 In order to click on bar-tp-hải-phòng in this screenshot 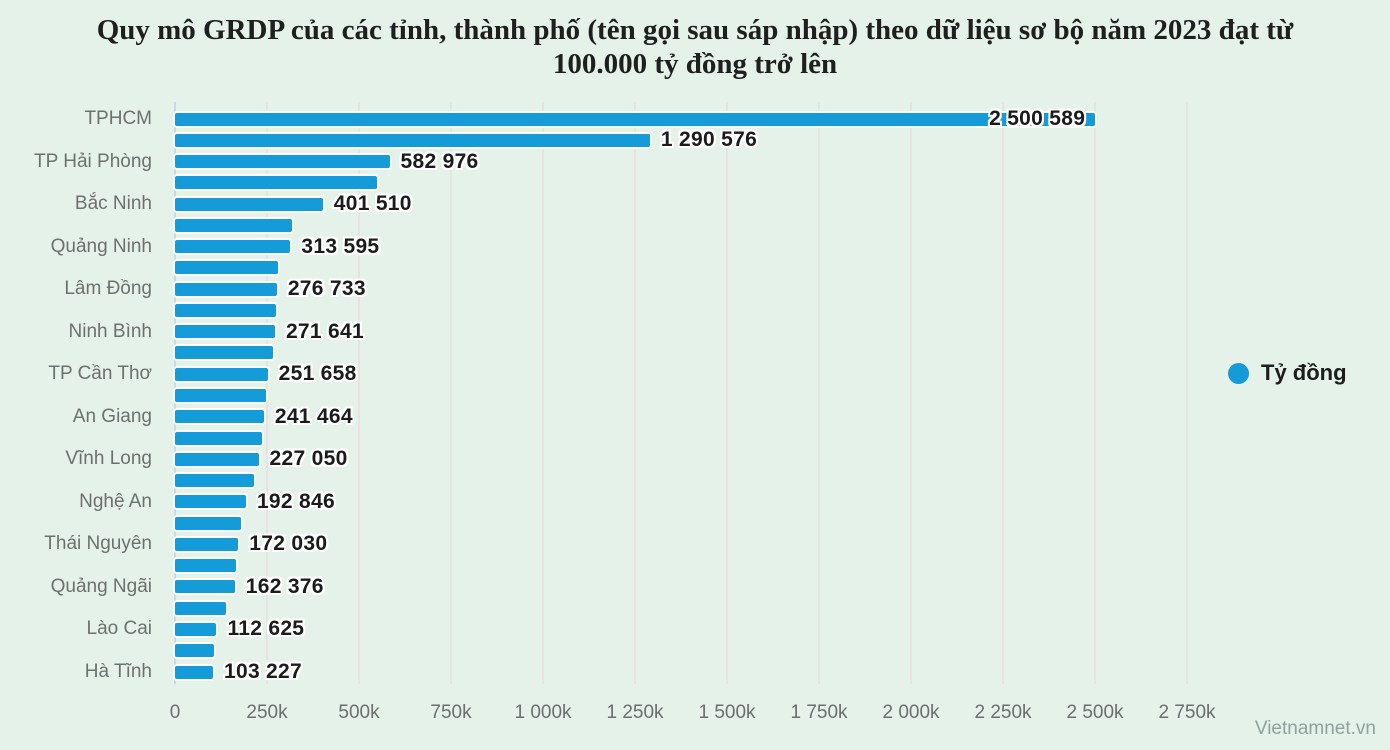, I will do `click(282, 162)`.